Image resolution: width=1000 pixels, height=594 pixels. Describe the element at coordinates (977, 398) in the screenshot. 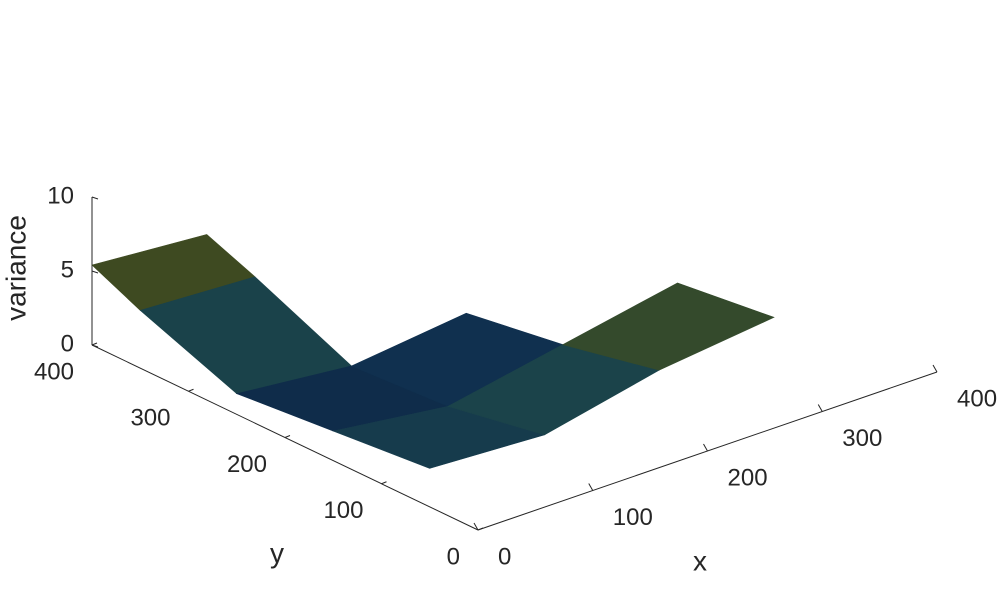

I see `x-tick-label: 400` at that location.